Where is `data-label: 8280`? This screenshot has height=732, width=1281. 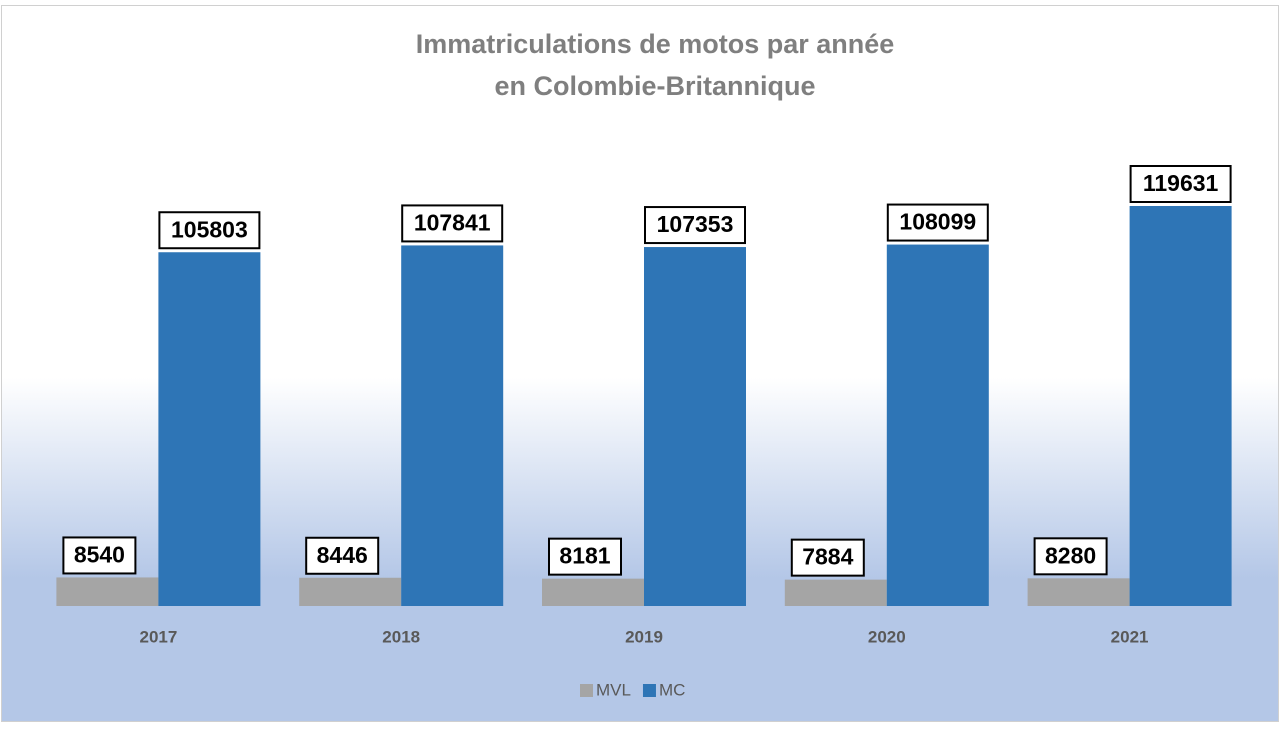
data-label: 8280 is located at coordinates (1070, 555).